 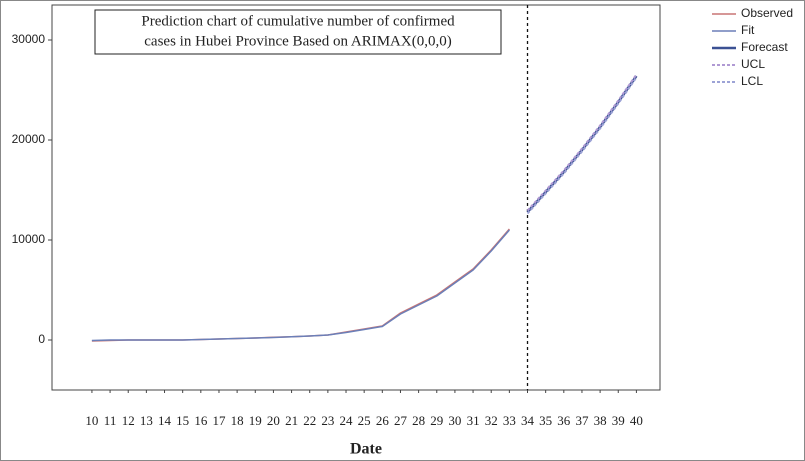 I want to click on x-tick-label: 40, so click(x=636, y=420).